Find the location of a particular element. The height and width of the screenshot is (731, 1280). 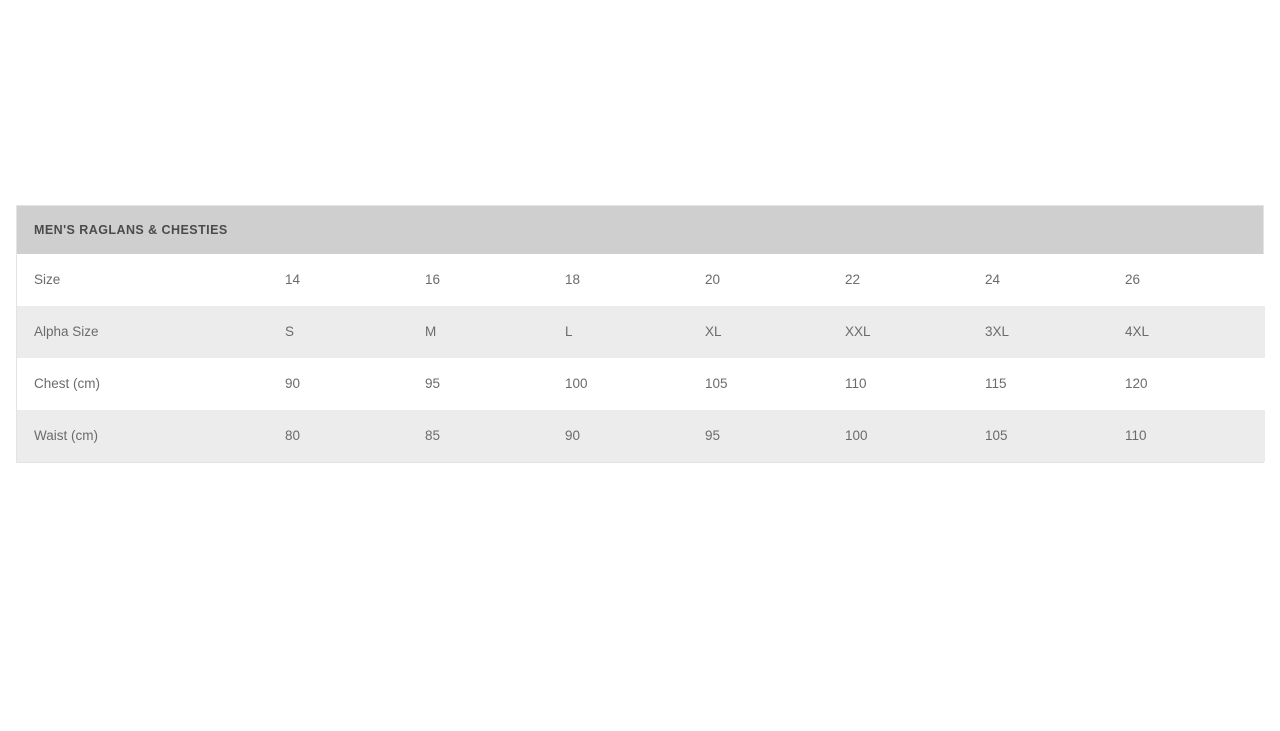

cell-alpha-size-7: 4XL is located at coordinates (1137, 331).